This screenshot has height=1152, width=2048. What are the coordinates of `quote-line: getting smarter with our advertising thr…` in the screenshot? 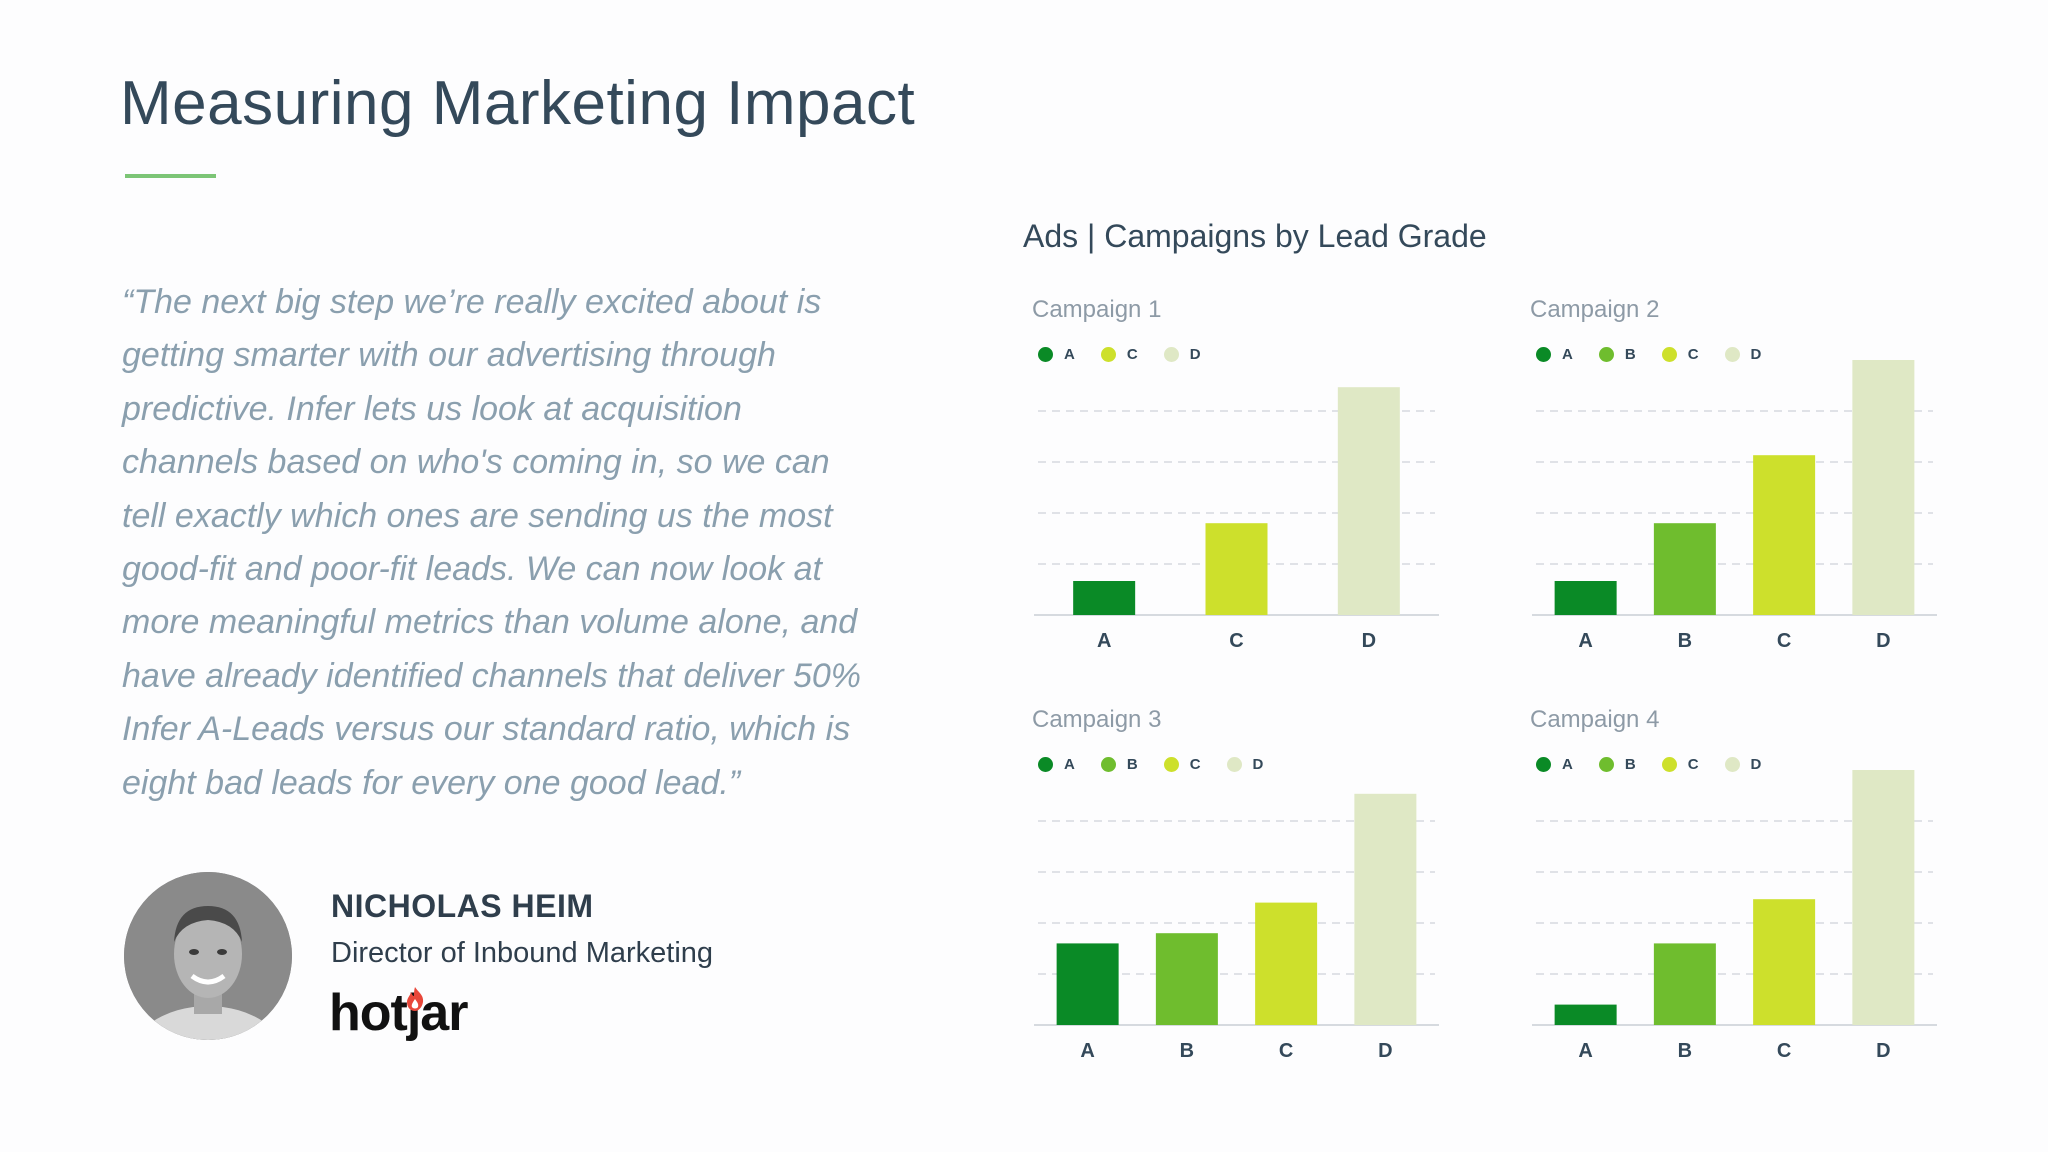 It's located at (449, 355).